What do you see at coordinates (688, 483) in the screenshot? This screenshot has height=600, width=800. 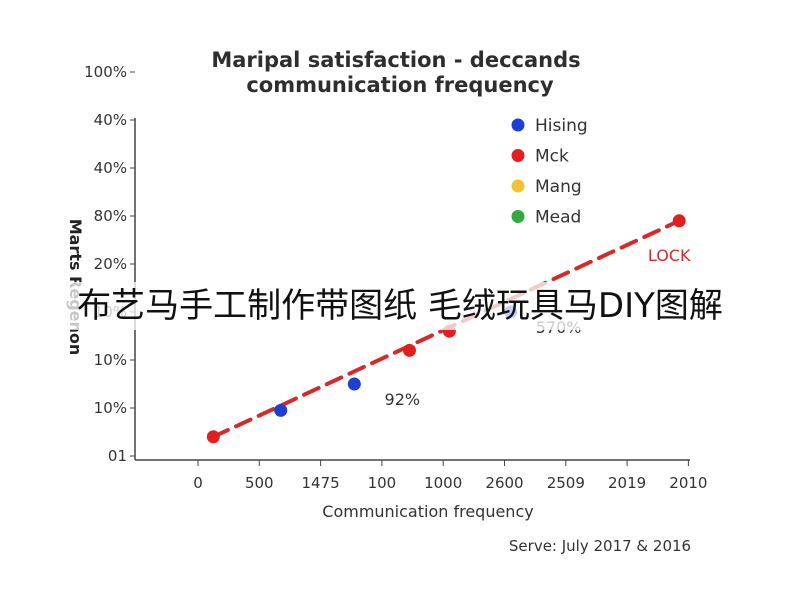 I see `x-tick-label: 2010` at bounding box center [688, 483].